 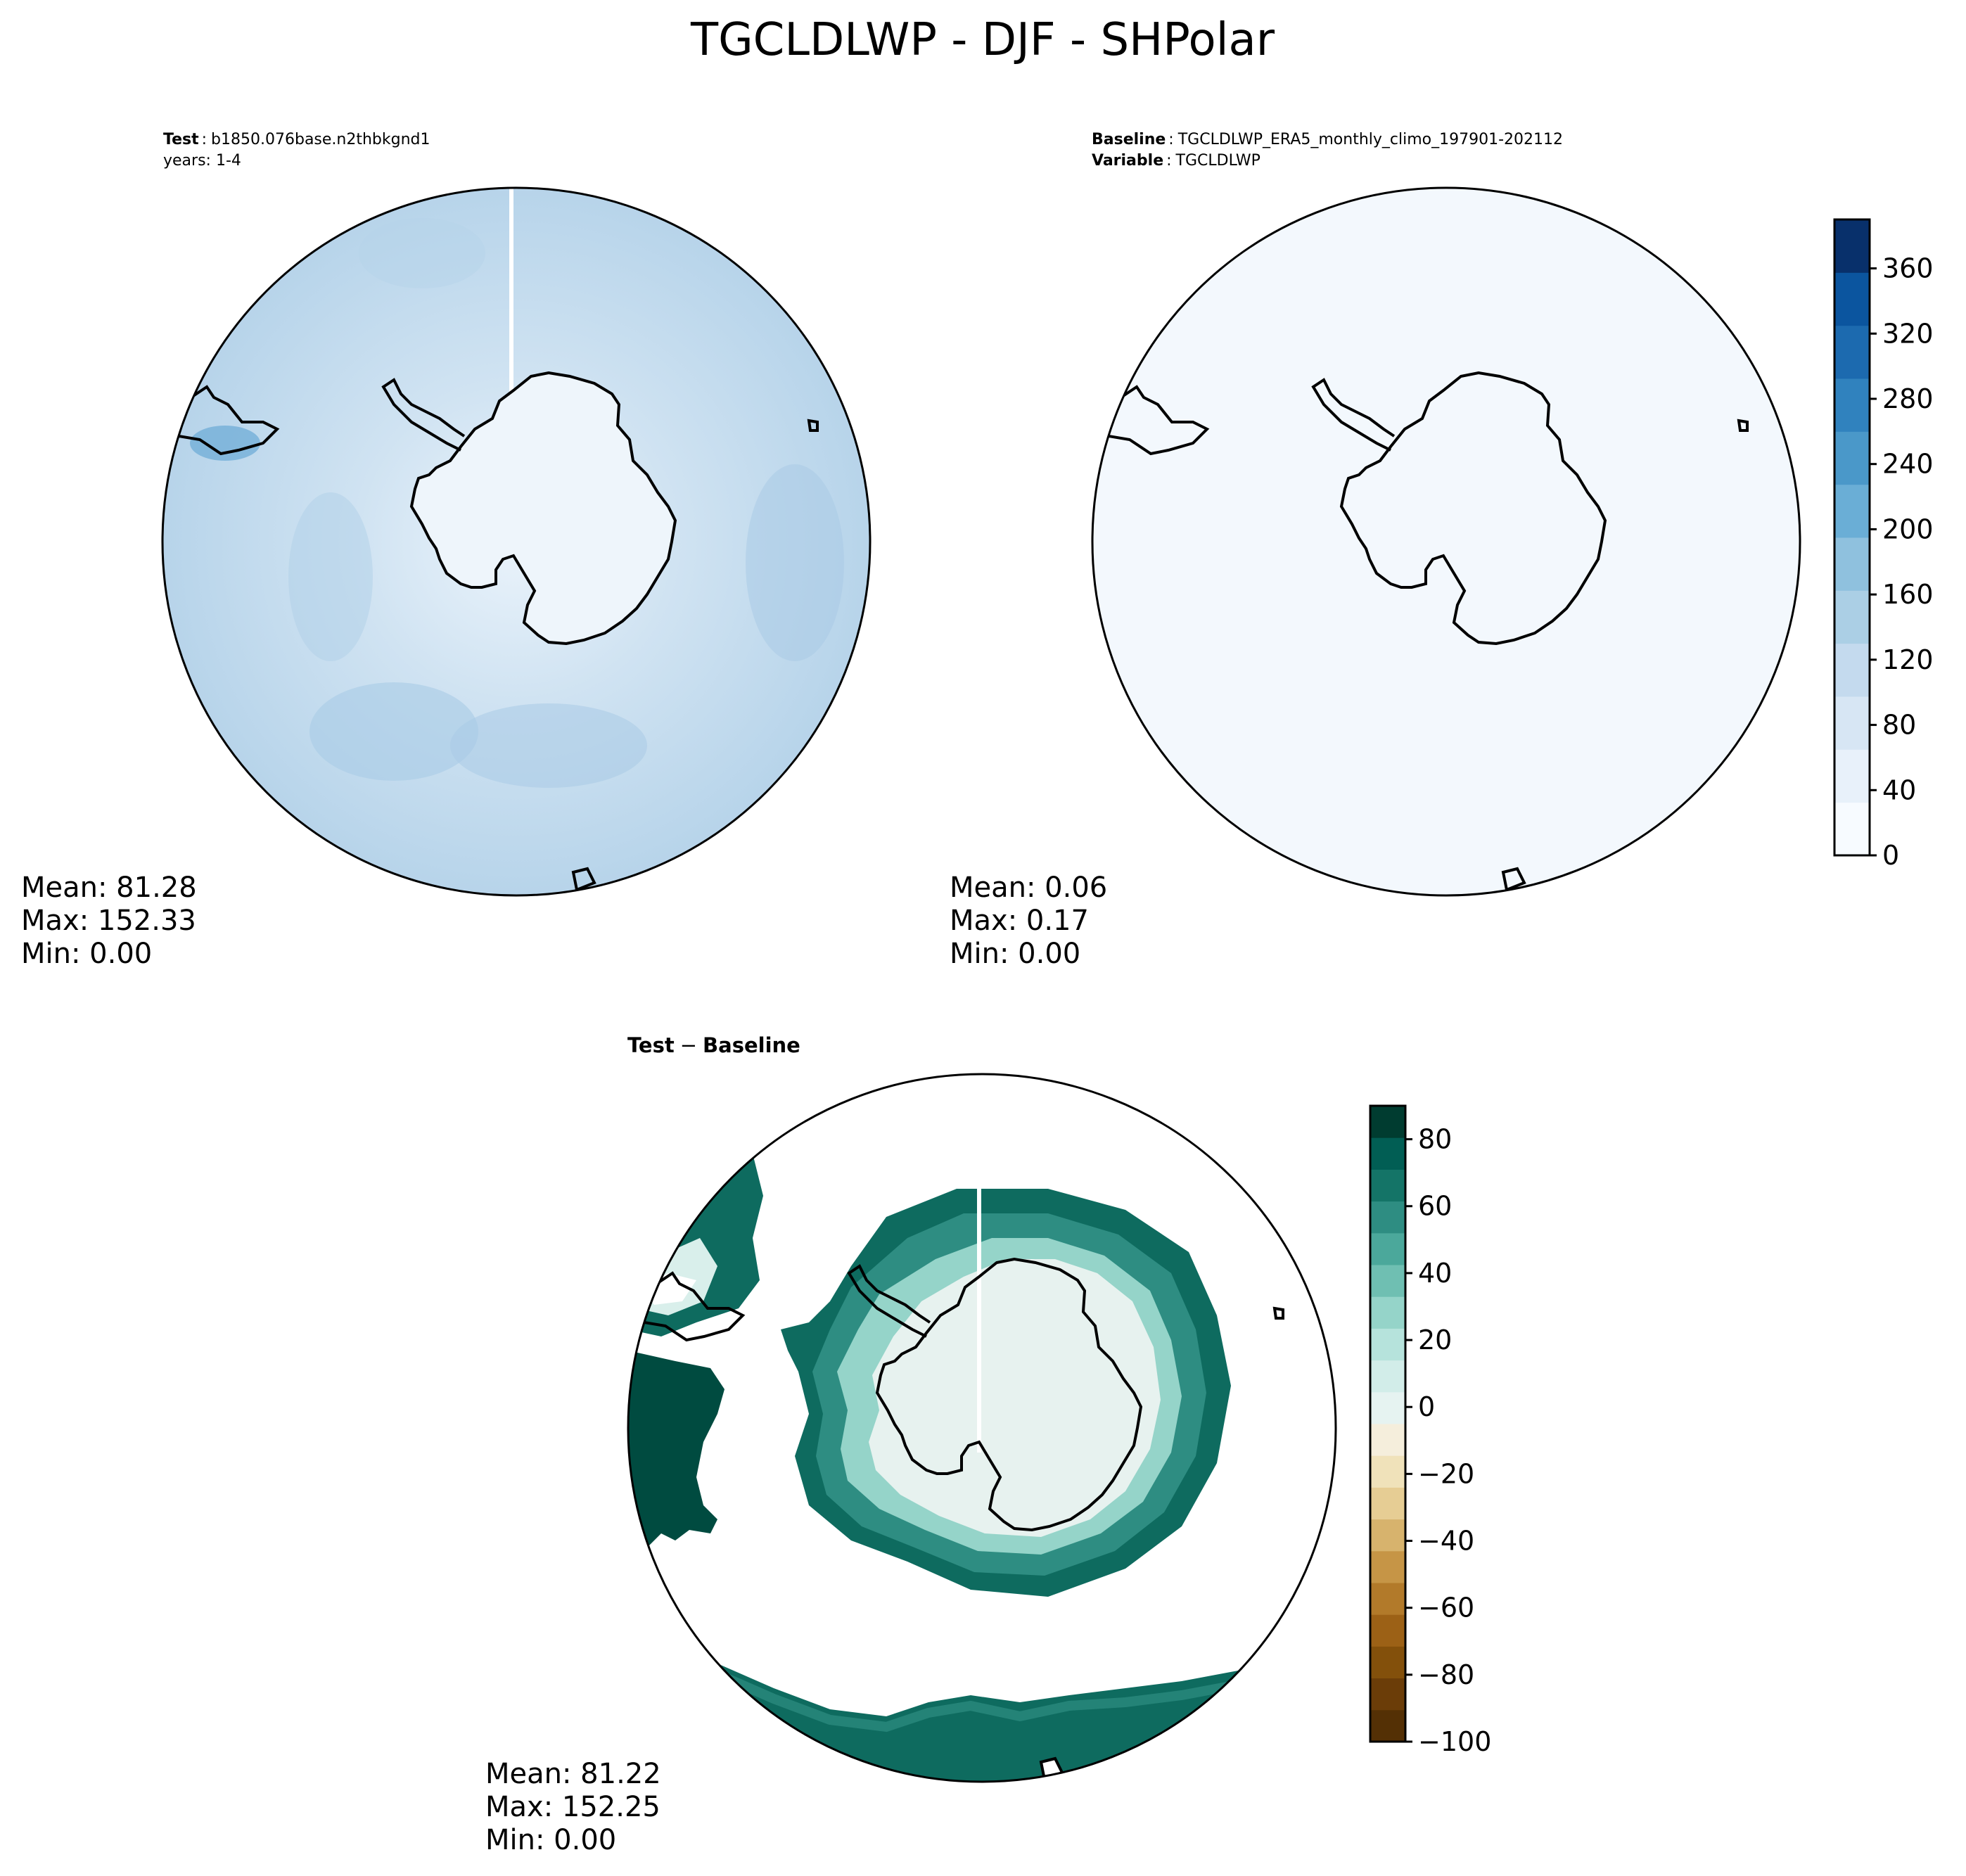 What do you see at coordinates (713, 1045) in the screenshot?
I see `panel-diff-label: Test − Baseline` at bounding box center [713, 1045].